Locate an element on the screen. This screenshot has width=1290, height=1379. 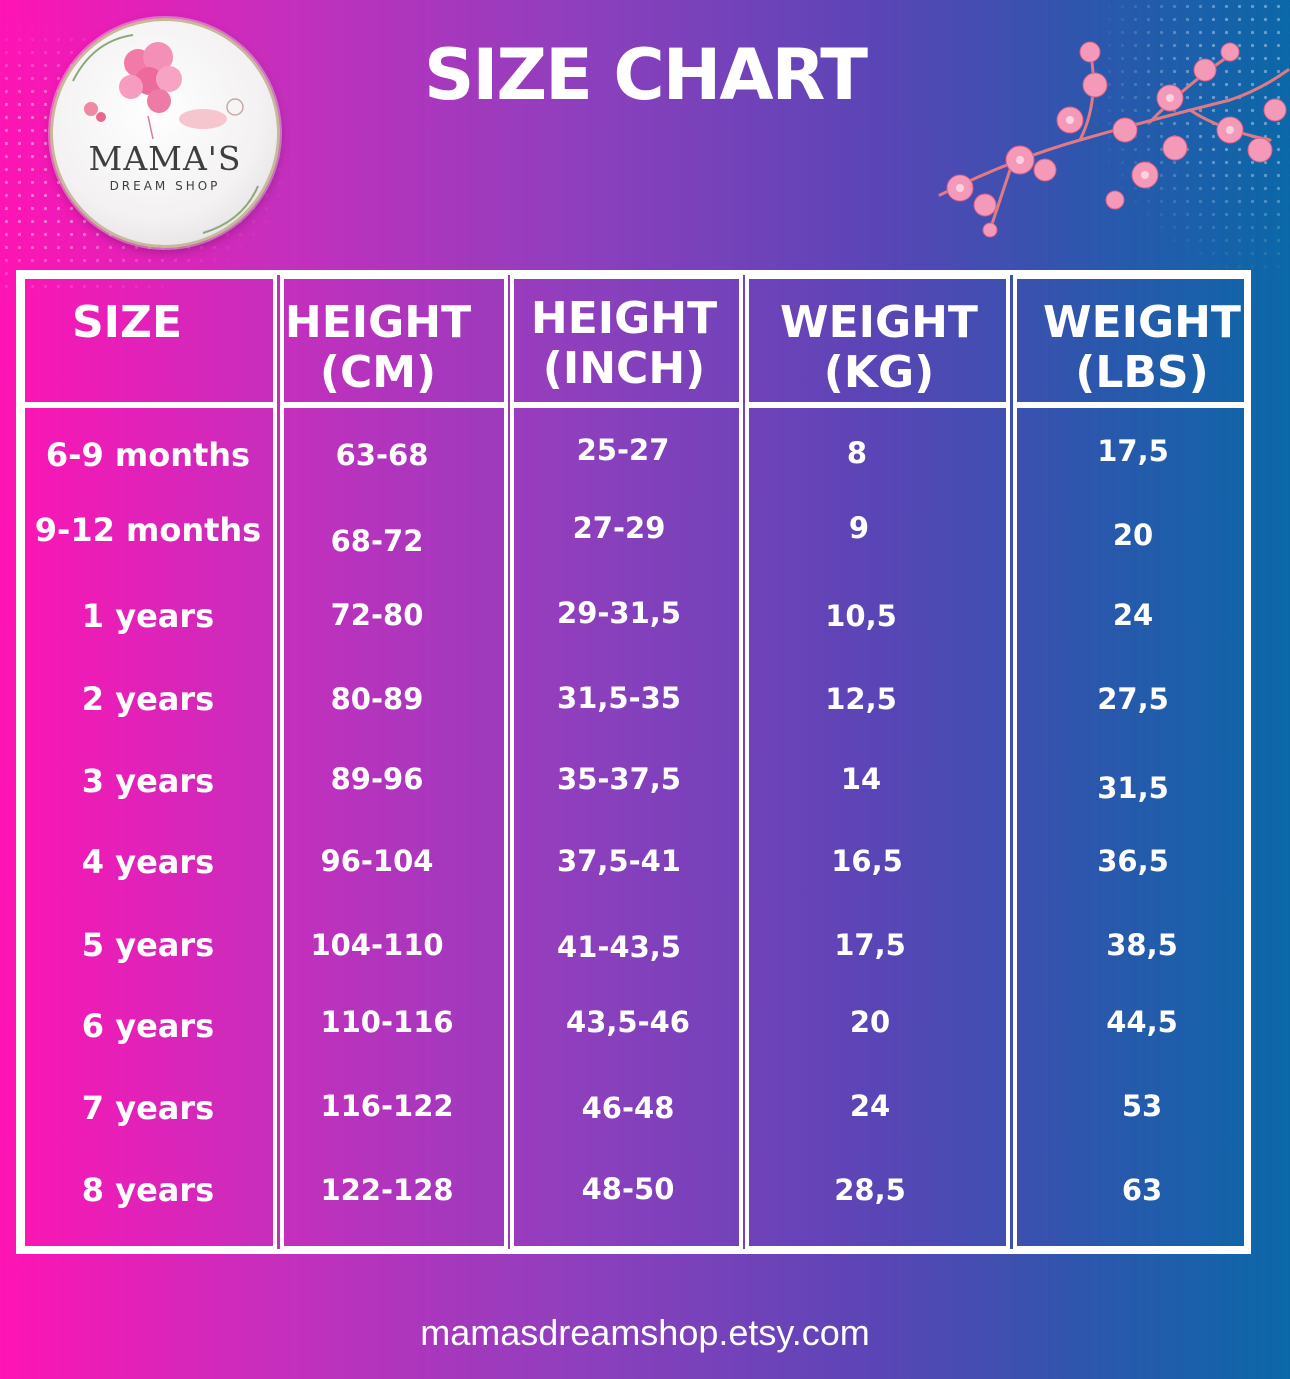
logo-subtitle: DREAM SHOP is located at coordinates (165, 186).